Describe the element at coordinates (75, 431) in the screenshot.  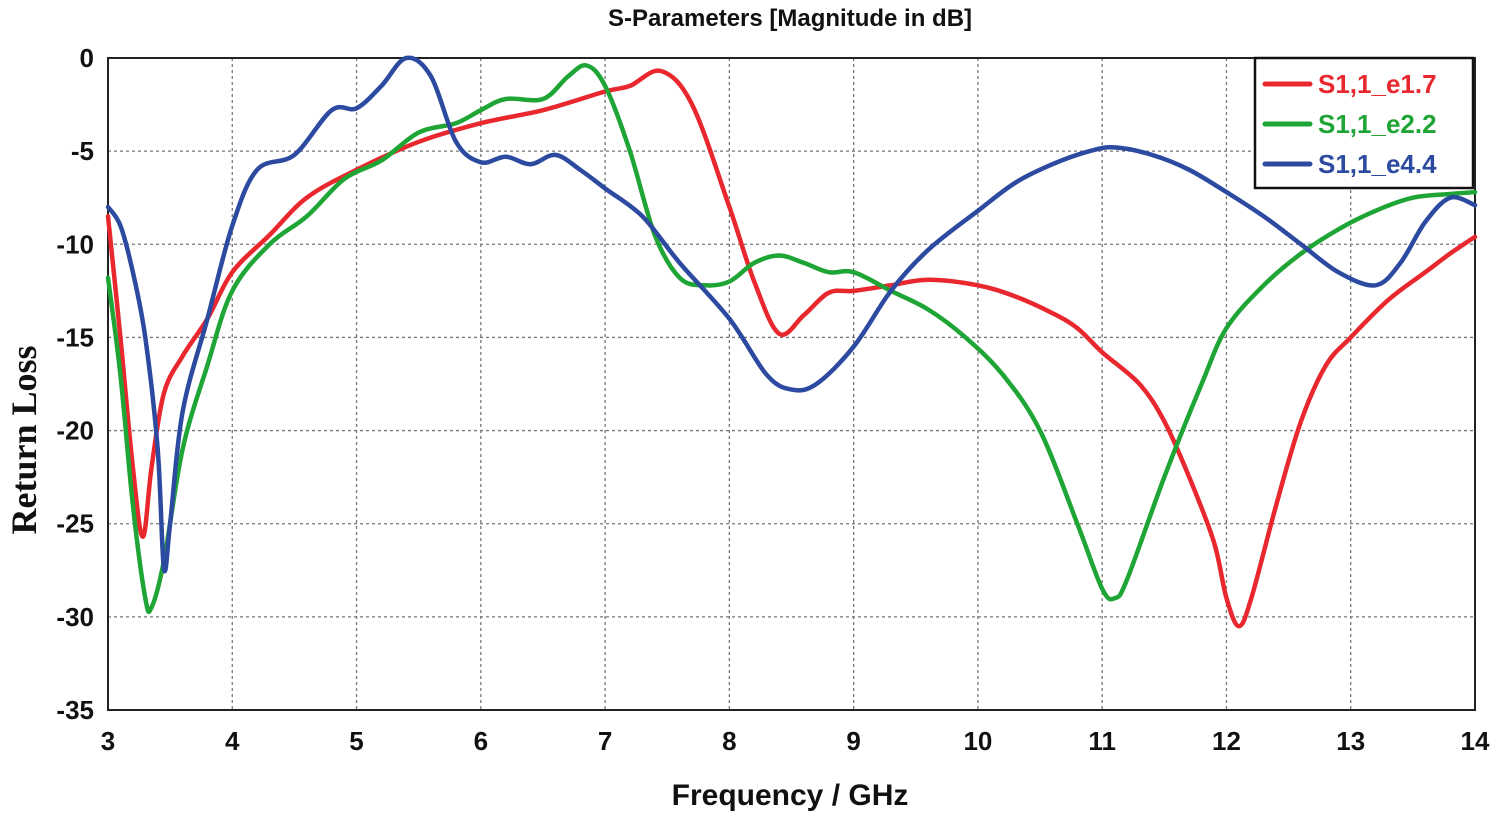
I see `y-tick-label: -20` at that location.